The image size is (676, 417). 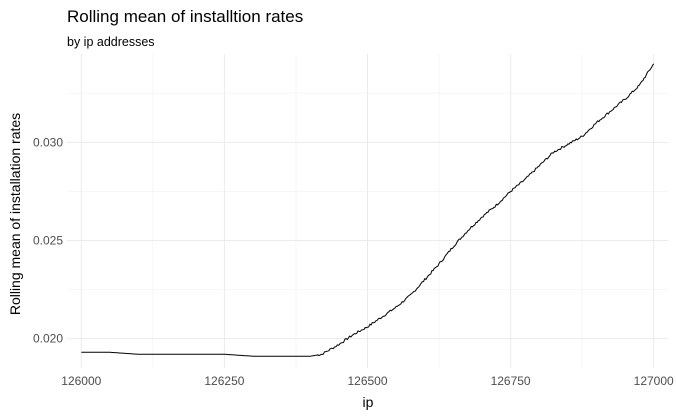 I want to click on x-axis-ticks: 126000 126250 126500 126750 127000, so click(x=367, y=381).